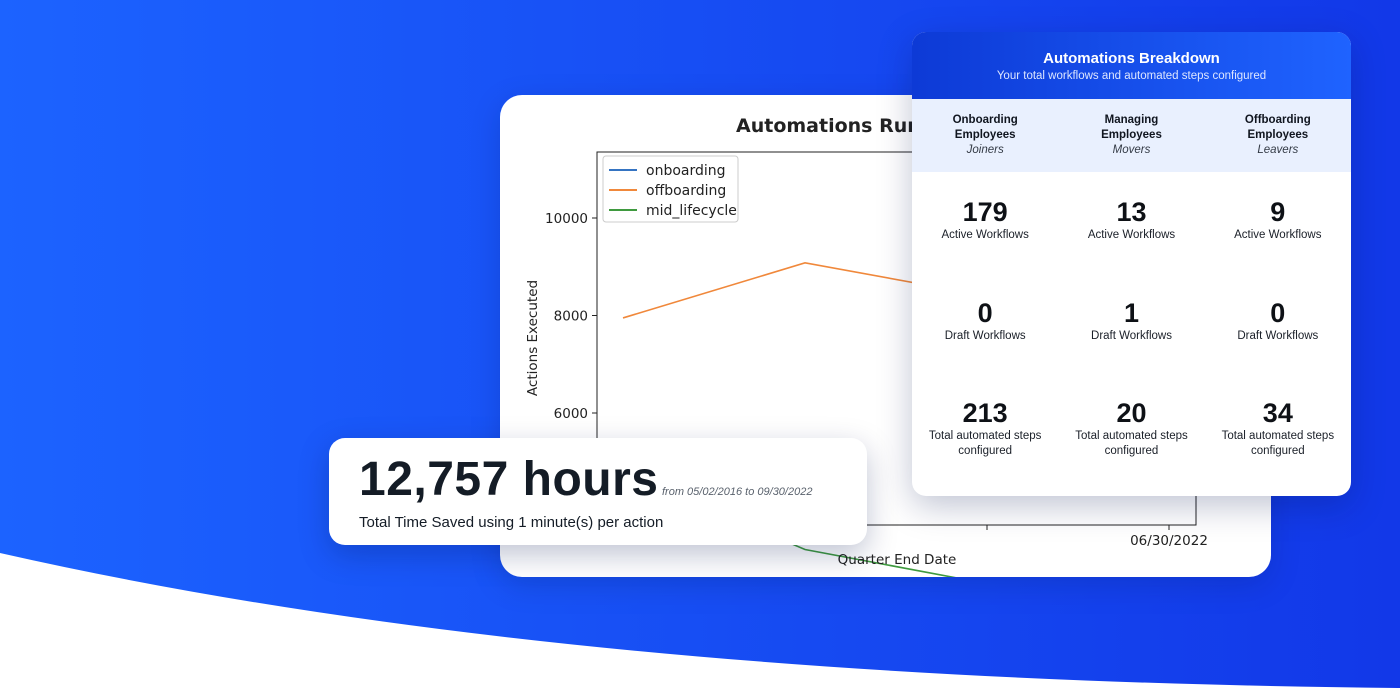 The image size is (1400, 700). What do you see at coordinates (1277, 413) in the screenshot?
I see `stat-value: 34` at bounding box center [1277, 413].